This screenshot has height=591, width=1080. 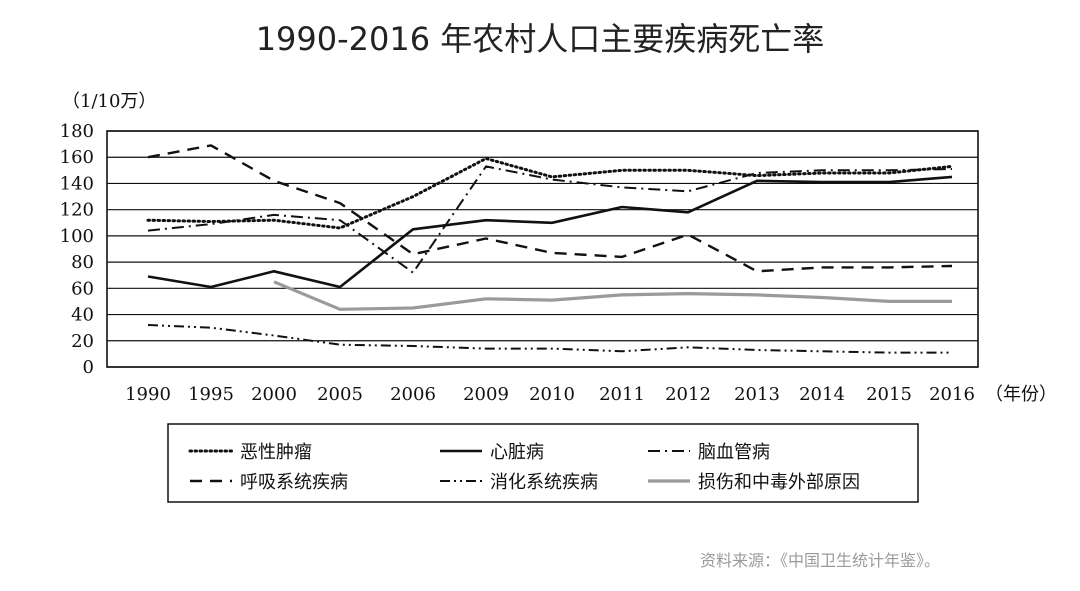 What do you see at coordinates (688, 394) in the screenshot?
I see `x-tick-label: 2012` at bounding box center [688, 394].